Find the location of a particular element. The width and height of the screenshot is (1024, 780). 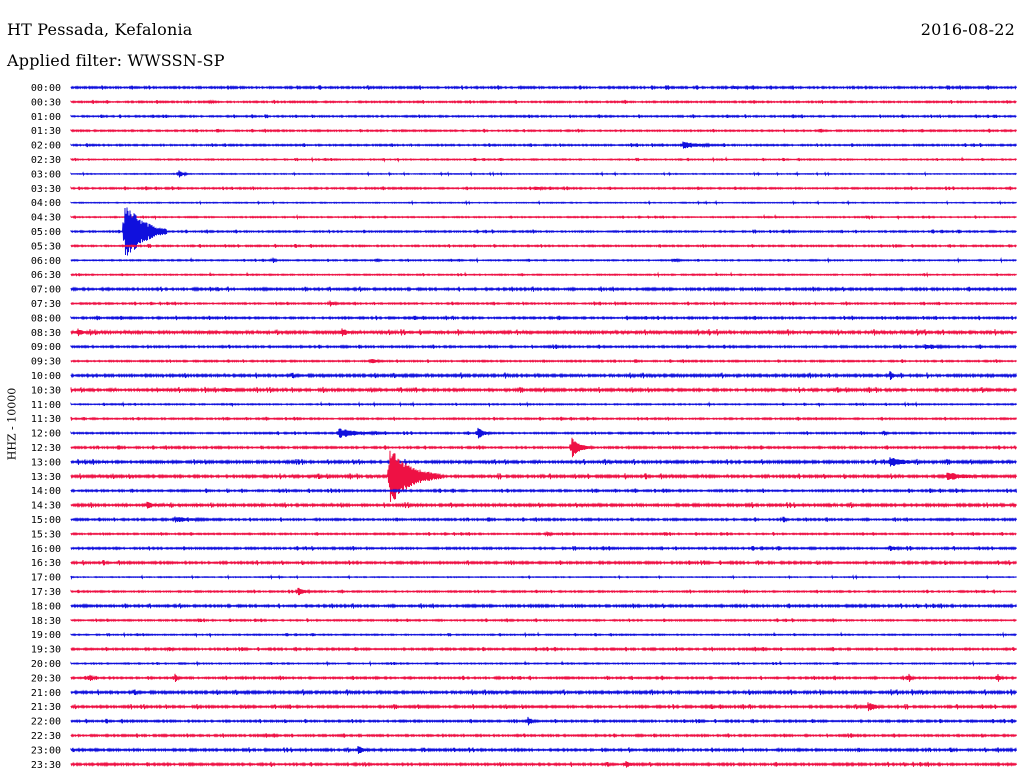

time-tick-label: 05:00 is located at coordinates (46, 232).